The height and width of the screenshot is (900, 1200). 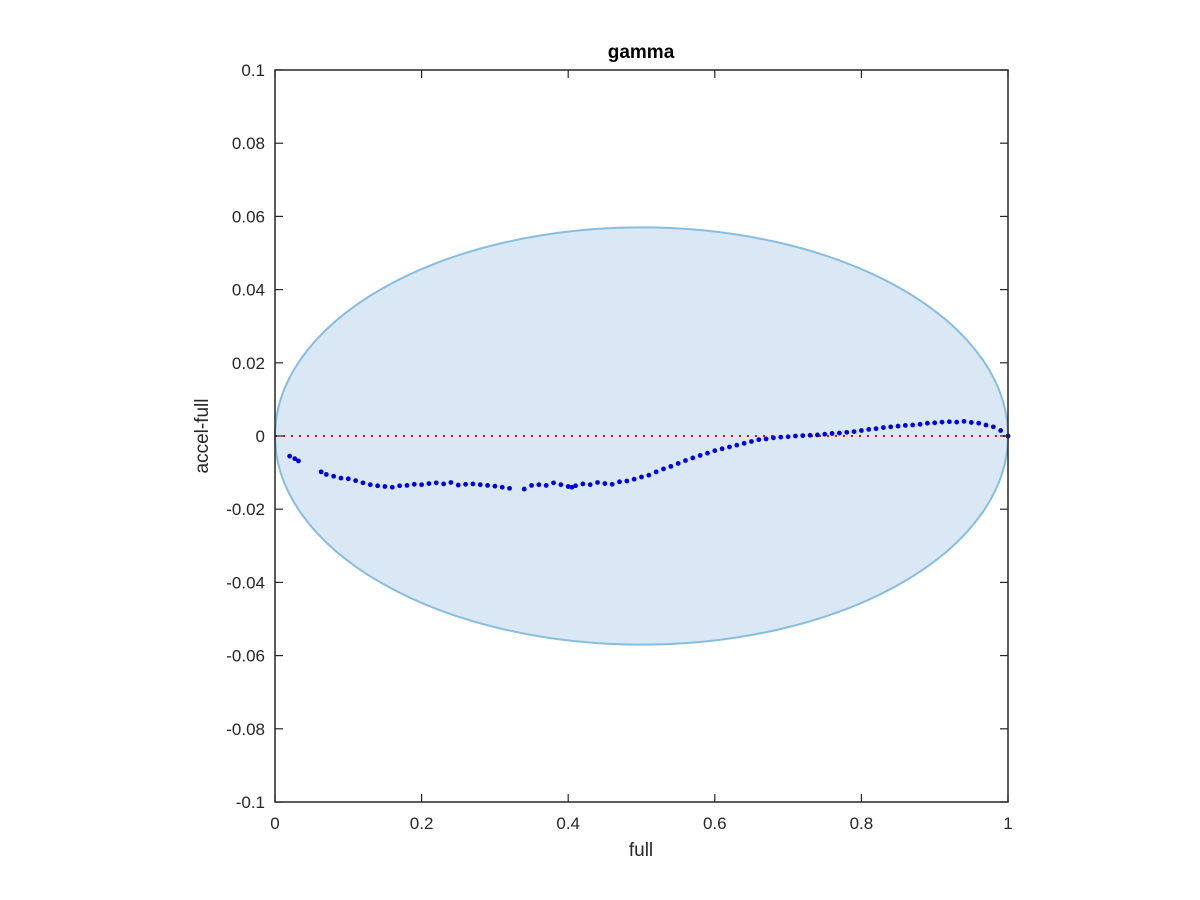 What do you see at coordinates (202, 436) in the screenshot?
I see `y-axis-label: accel-full` at bounding box center [202, 436].